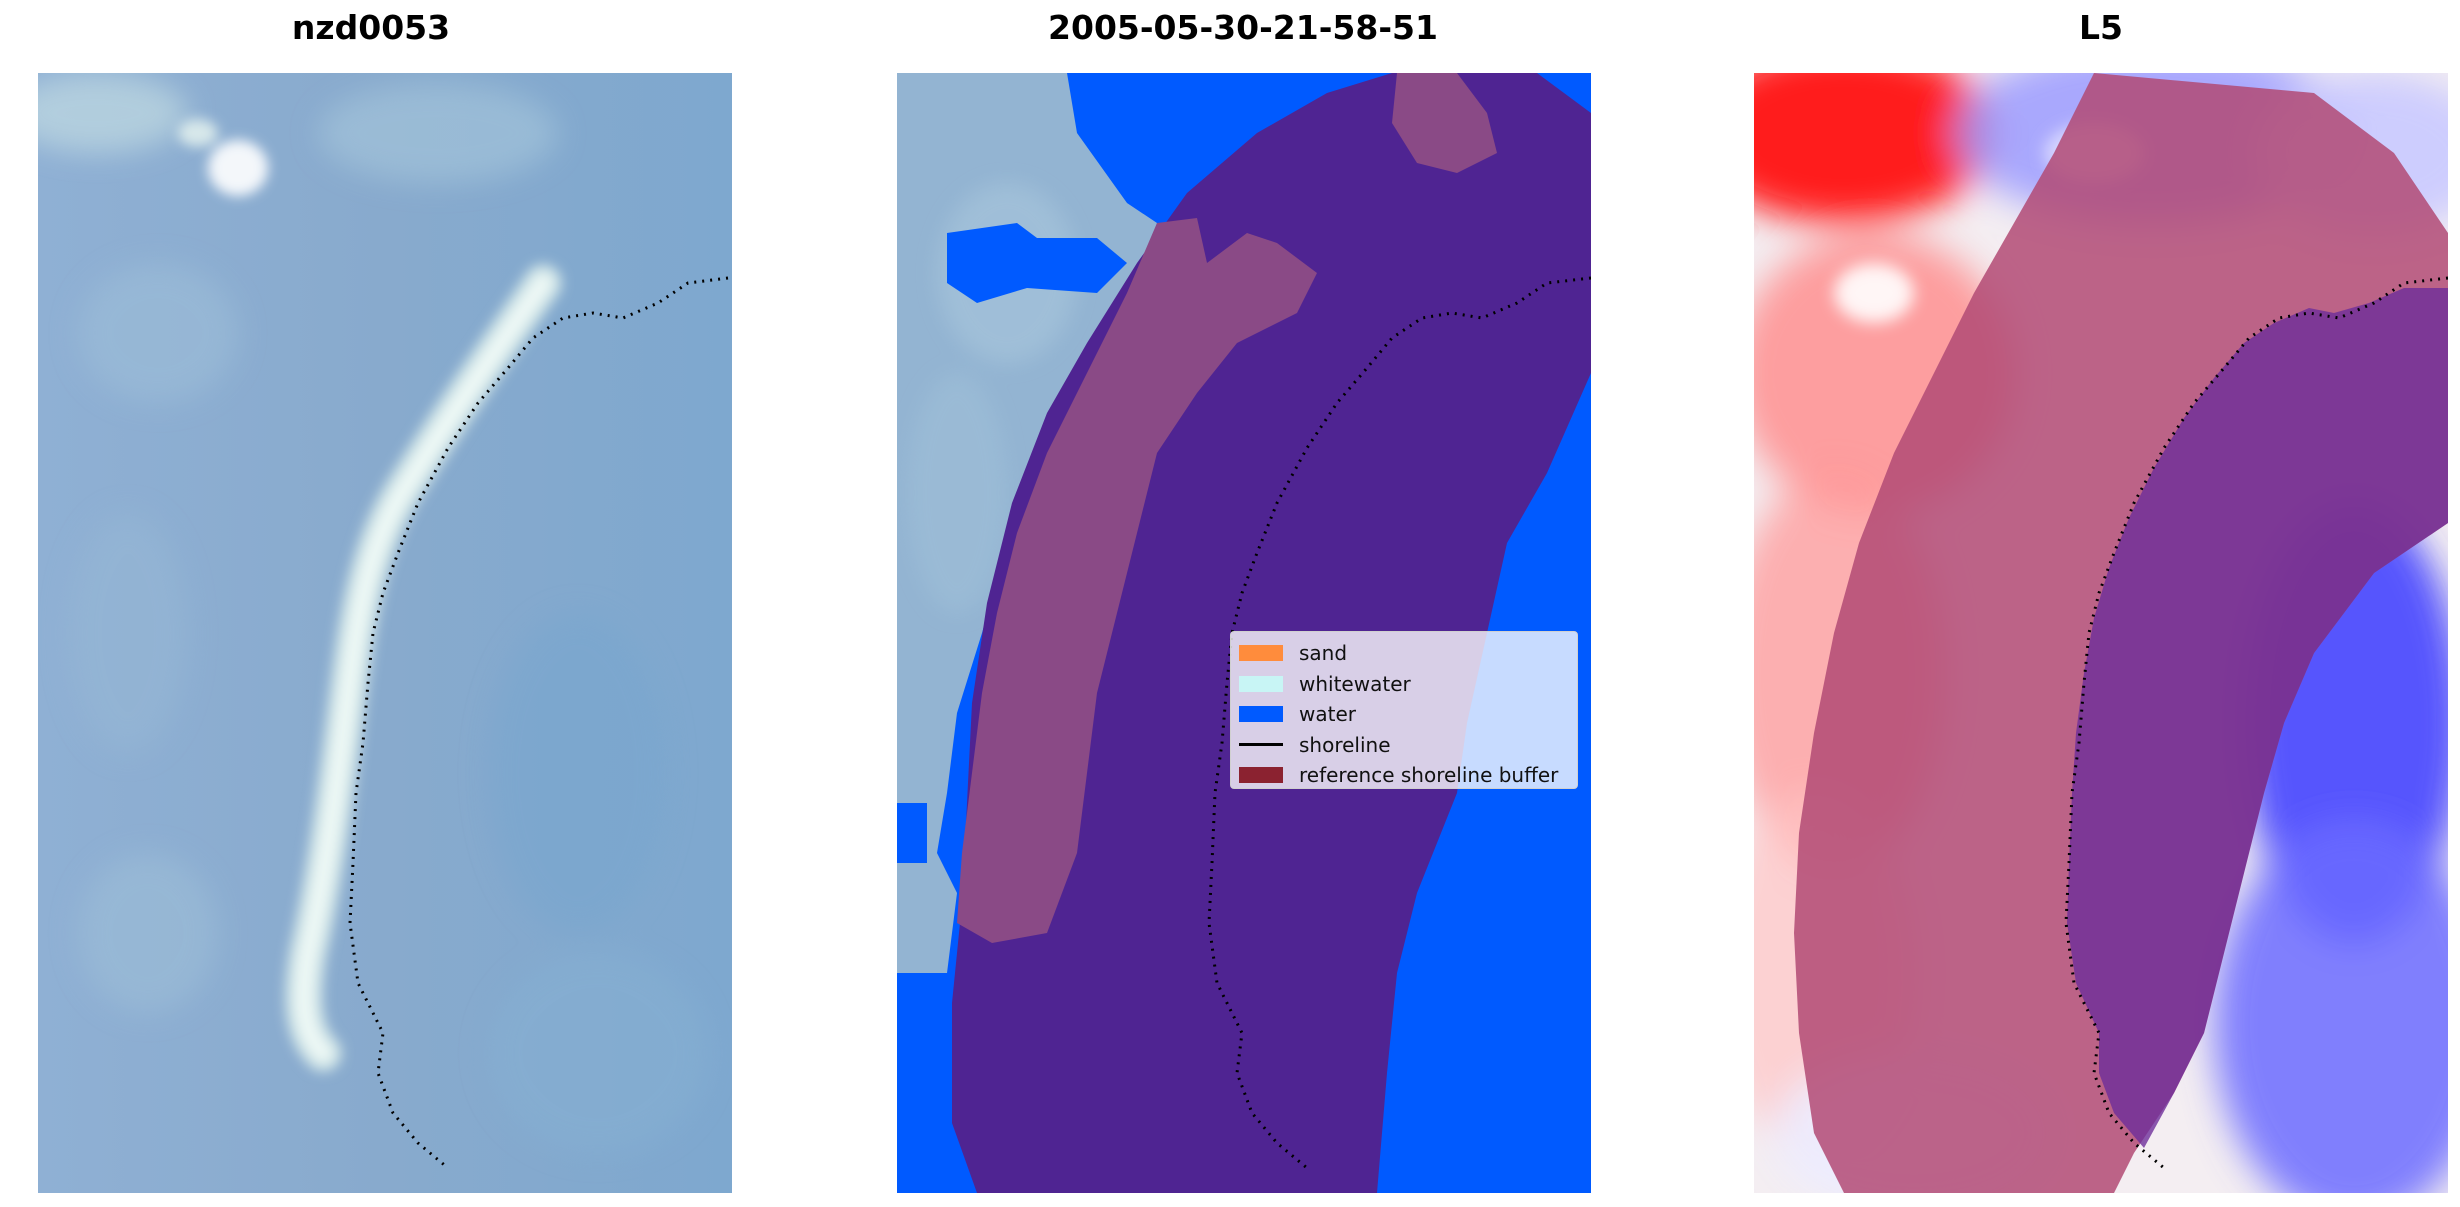 Image resolution: width=2460 pixels, height=1207 pixels. I want to click on legend-item-buffer: reference shoreline buffer, so click(1404, 775).